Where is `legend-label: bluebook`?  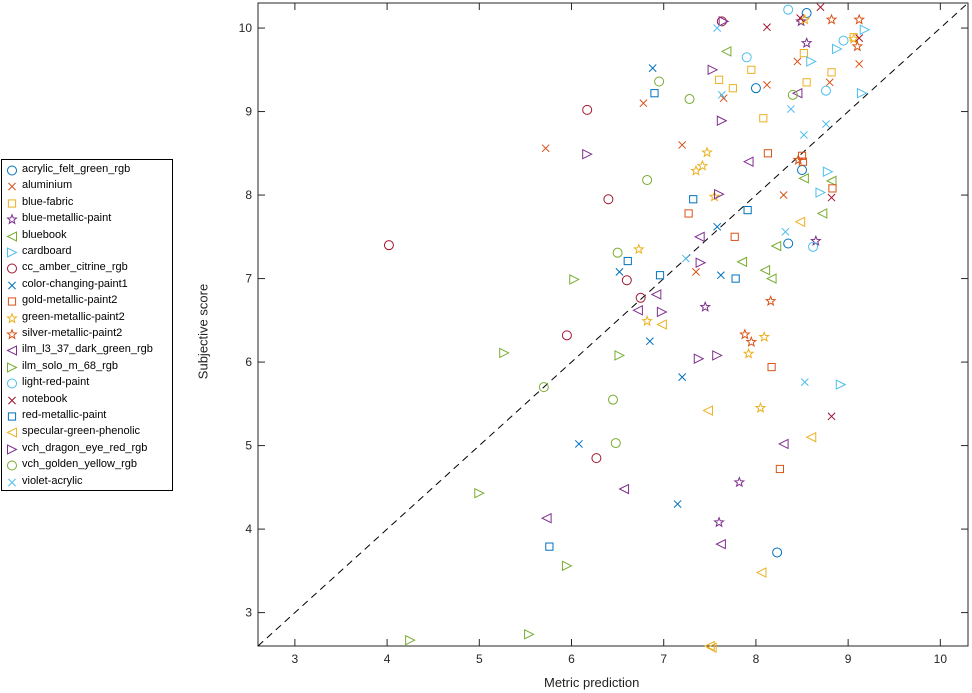 legend-label: bluebook is located at coordinates (44, 234).